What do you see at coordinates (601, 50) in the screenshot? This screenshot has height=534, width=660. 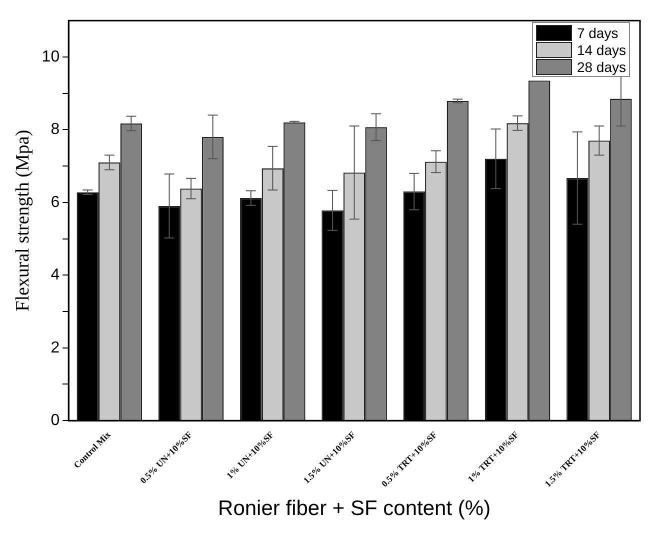 I see `legend-label: 14 days` at bounding box center [601, 50].